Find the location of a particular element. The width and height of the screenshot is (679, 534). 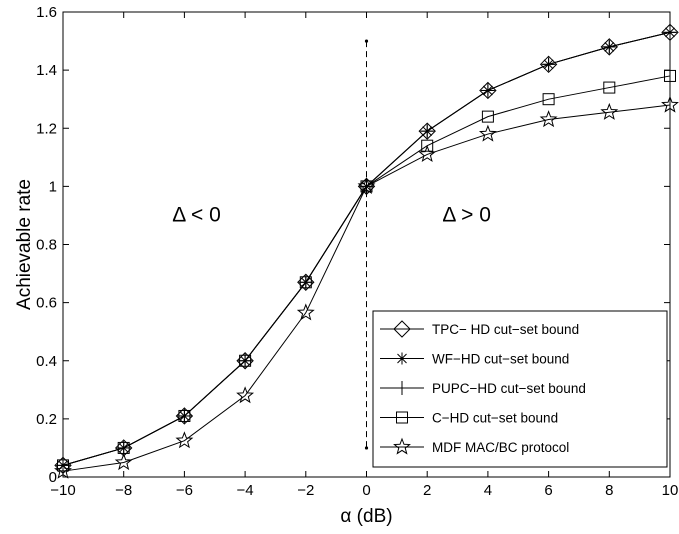

y-tick-label: 0.2 is located at coordinates (46, 419).